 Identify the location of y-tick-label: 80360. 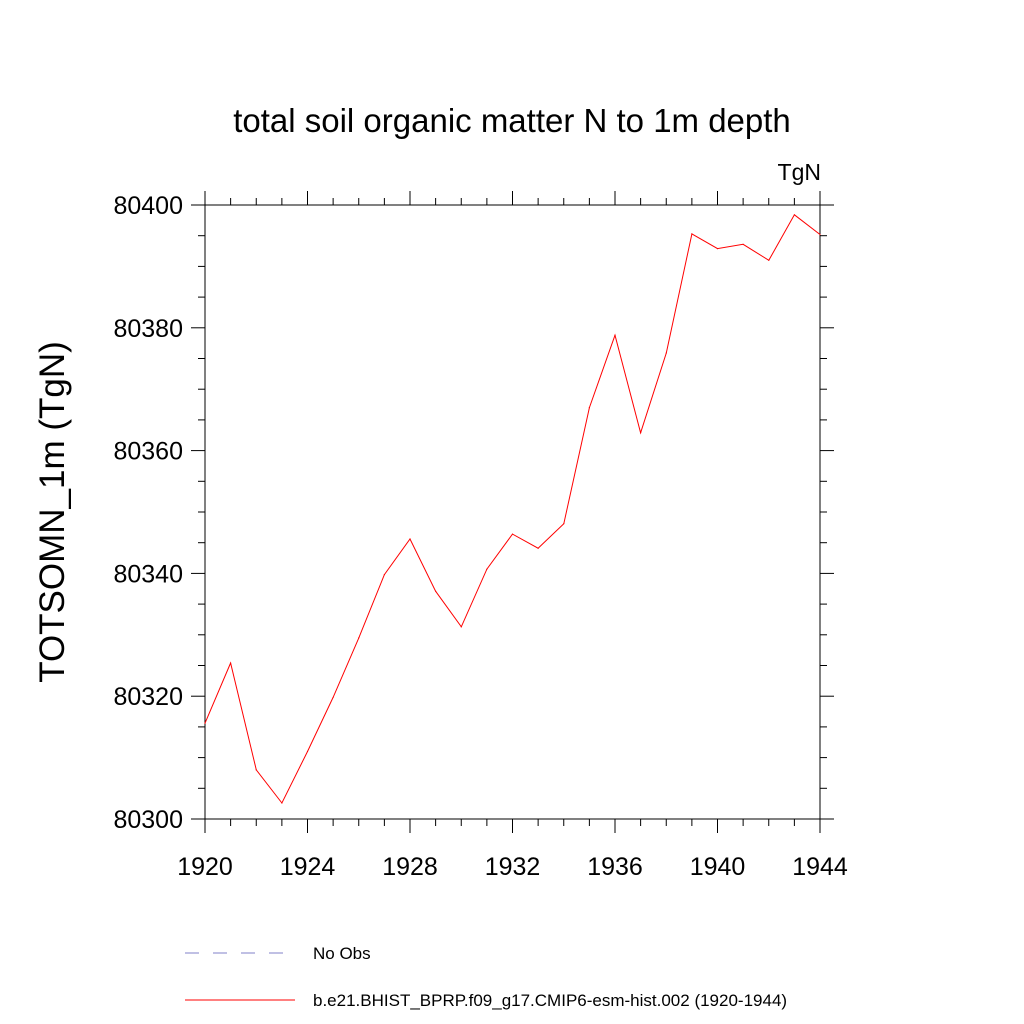
(148, 452).